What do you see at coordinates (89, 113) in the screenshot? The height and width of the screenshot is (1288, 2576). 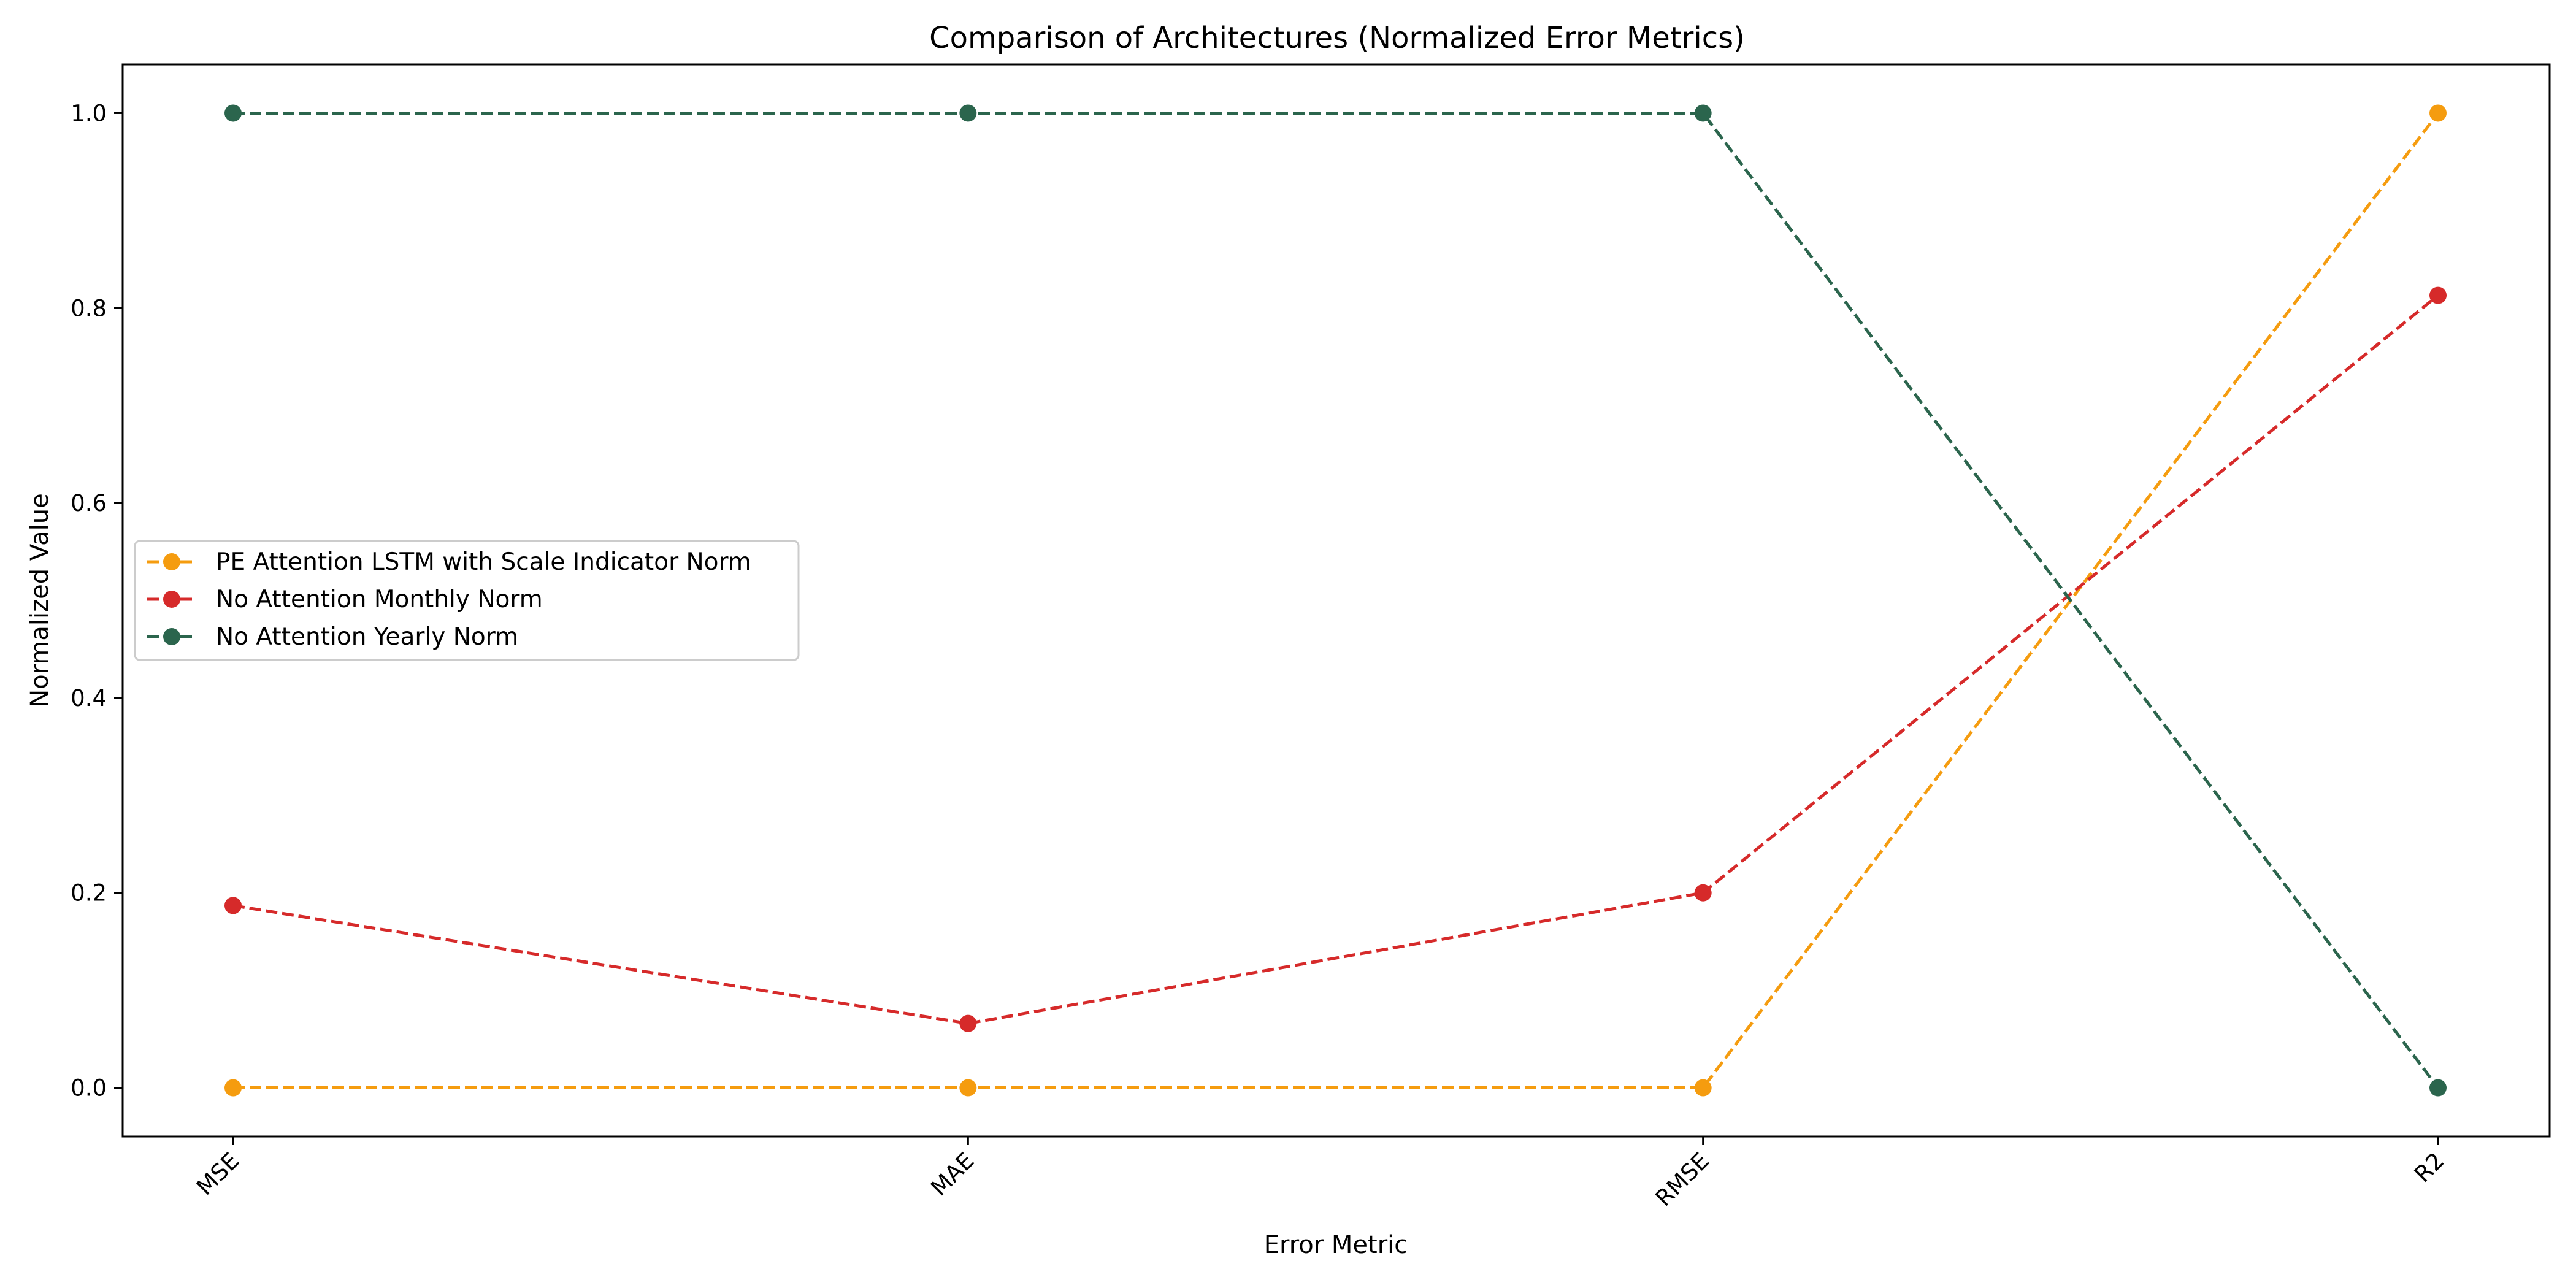 I see `y-tick-label: 1.0` at bounding box center [89, 113].